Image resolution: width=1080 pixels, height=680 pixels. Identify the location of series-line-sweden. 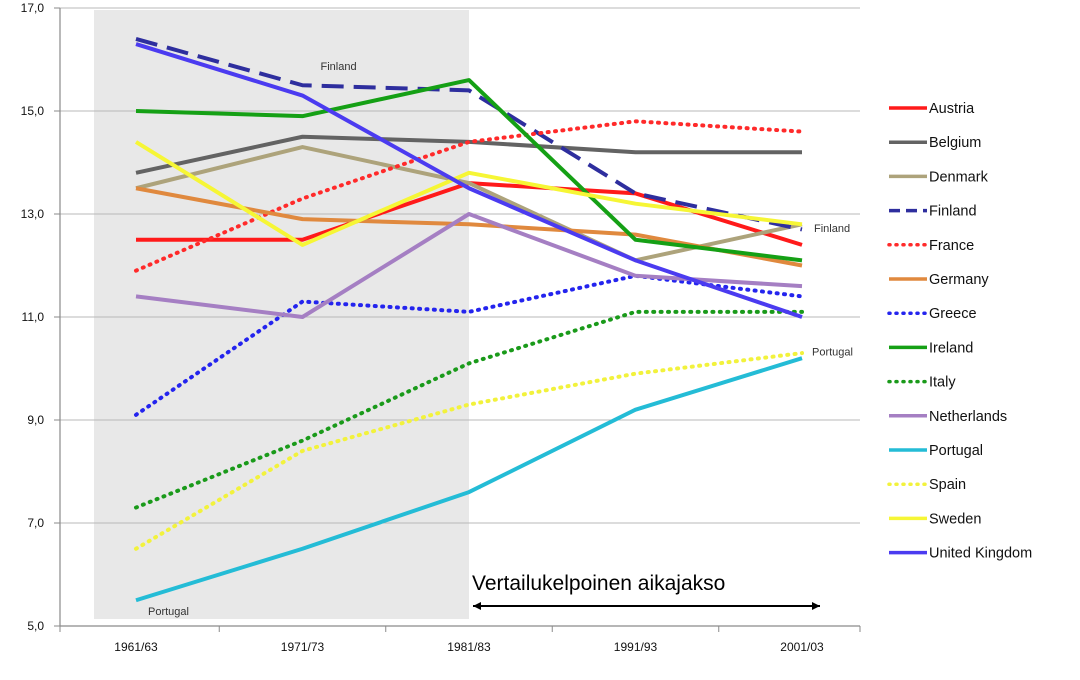
(468, 193).